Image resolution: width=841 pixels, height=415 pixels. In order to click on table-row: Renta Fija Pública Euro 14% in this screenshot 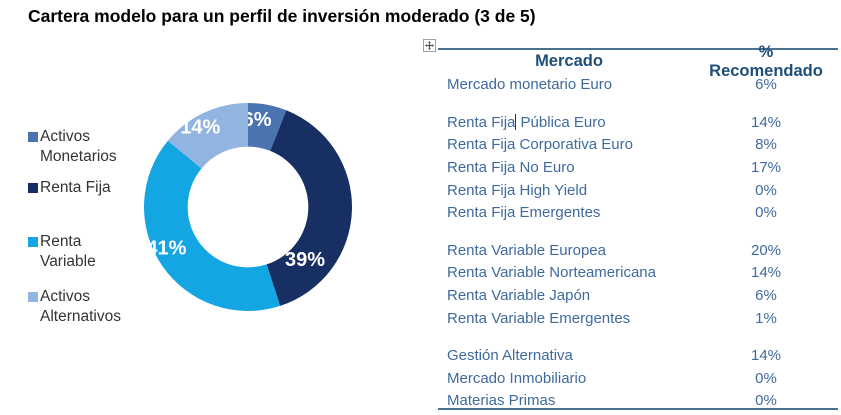, I will do `click(638, 122)`.